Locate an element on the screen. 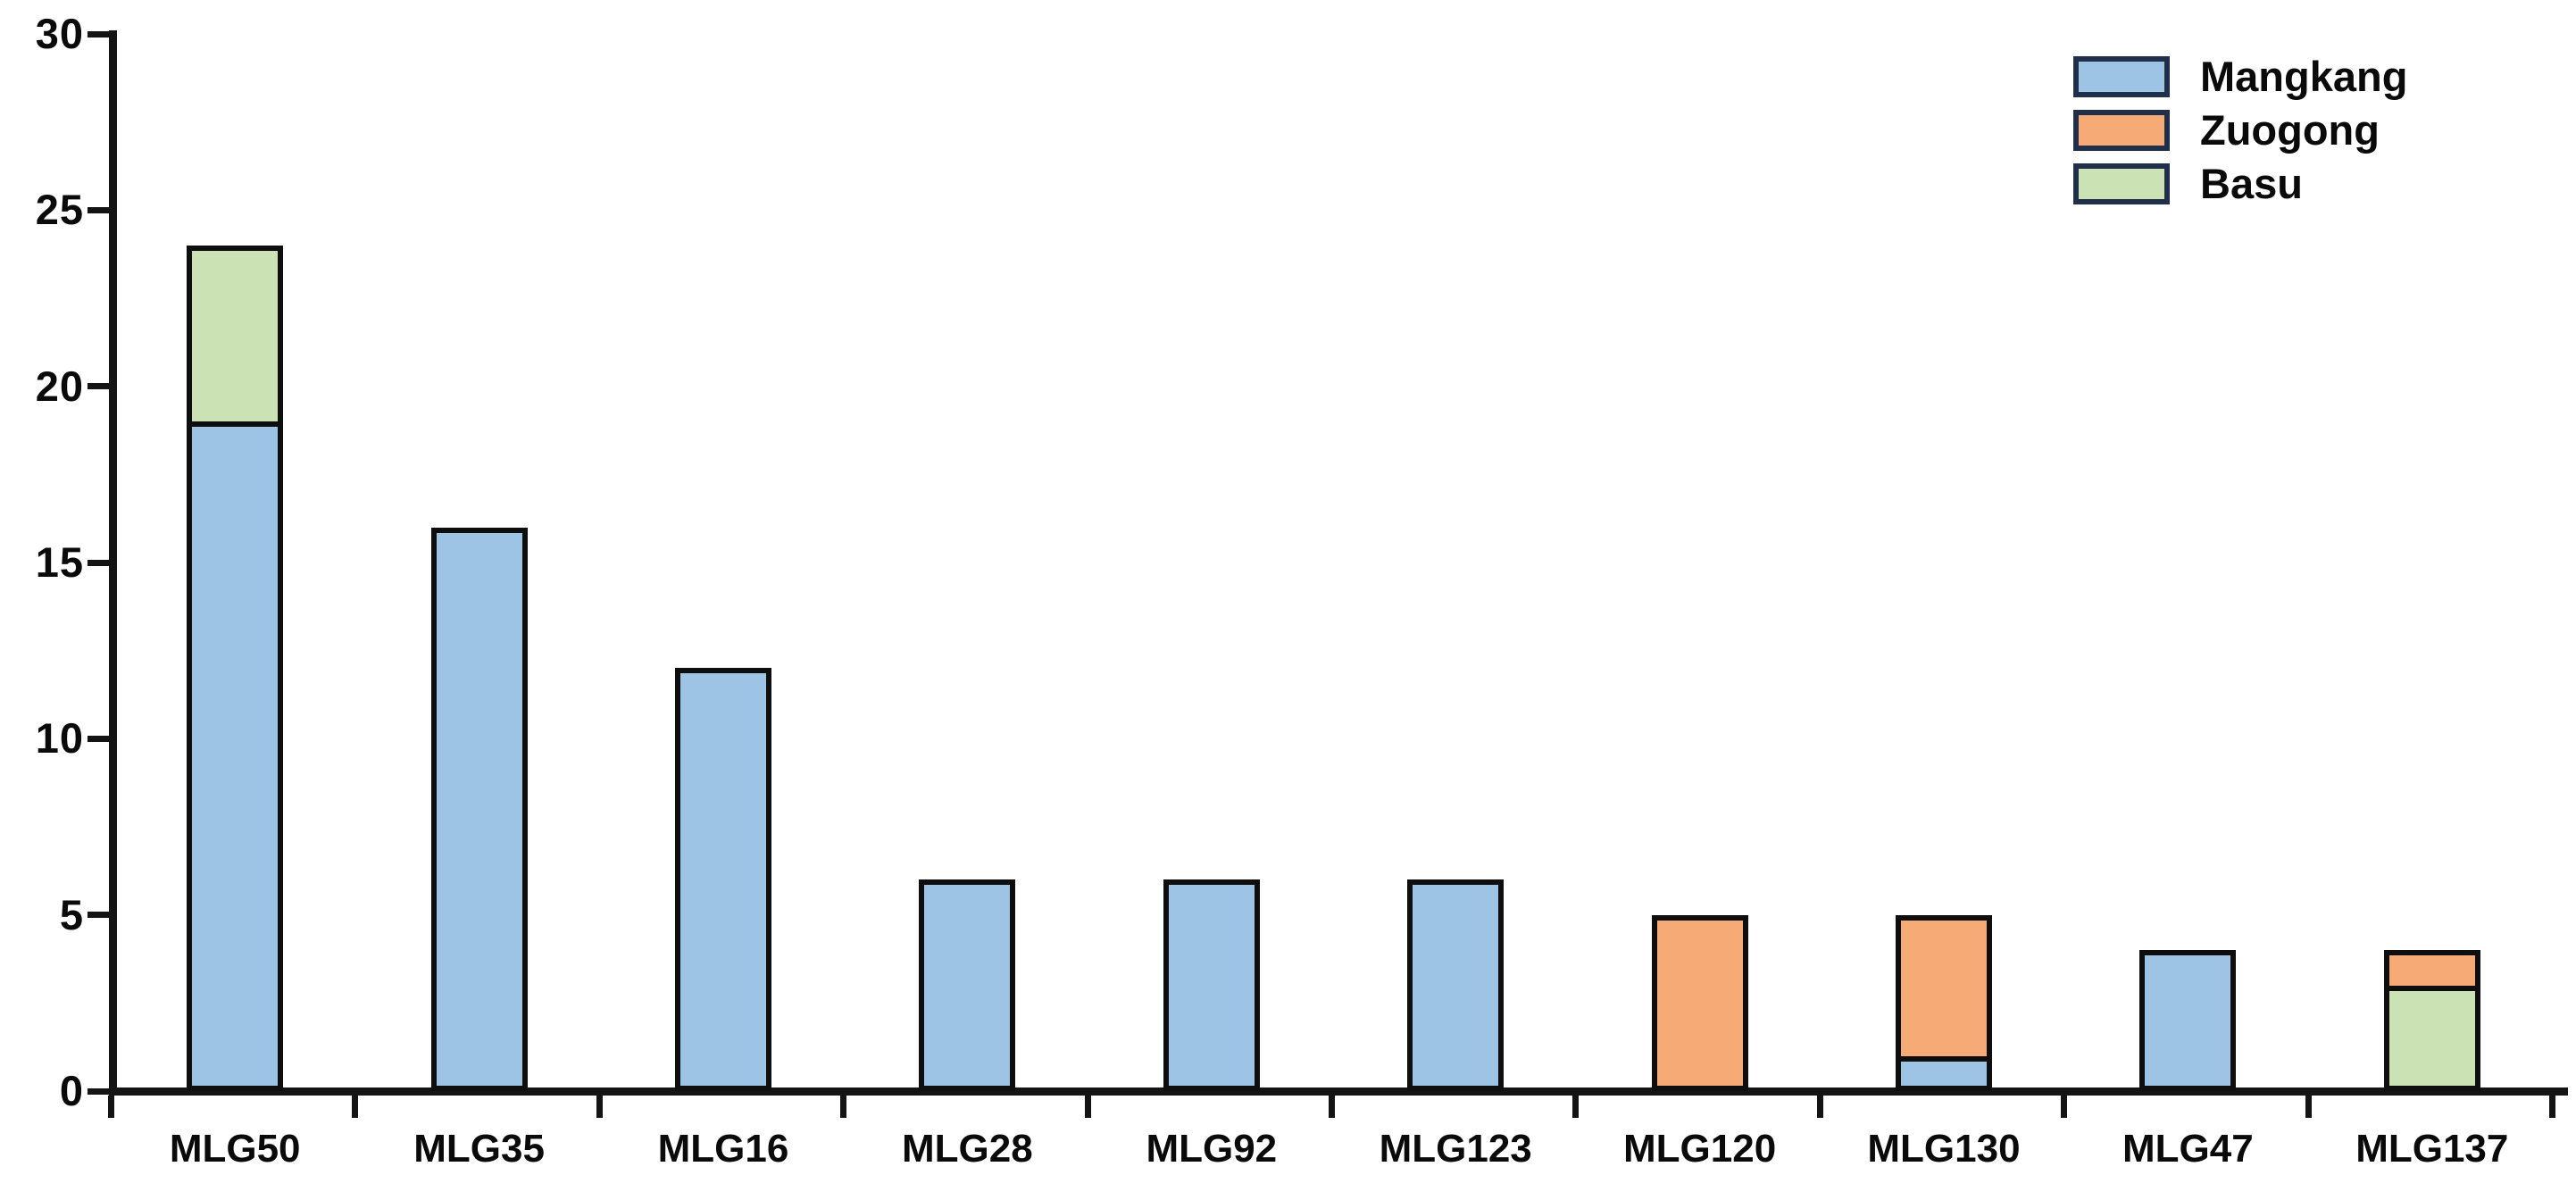  legend-label: Mangkang is located at coordinates (2304, 77).